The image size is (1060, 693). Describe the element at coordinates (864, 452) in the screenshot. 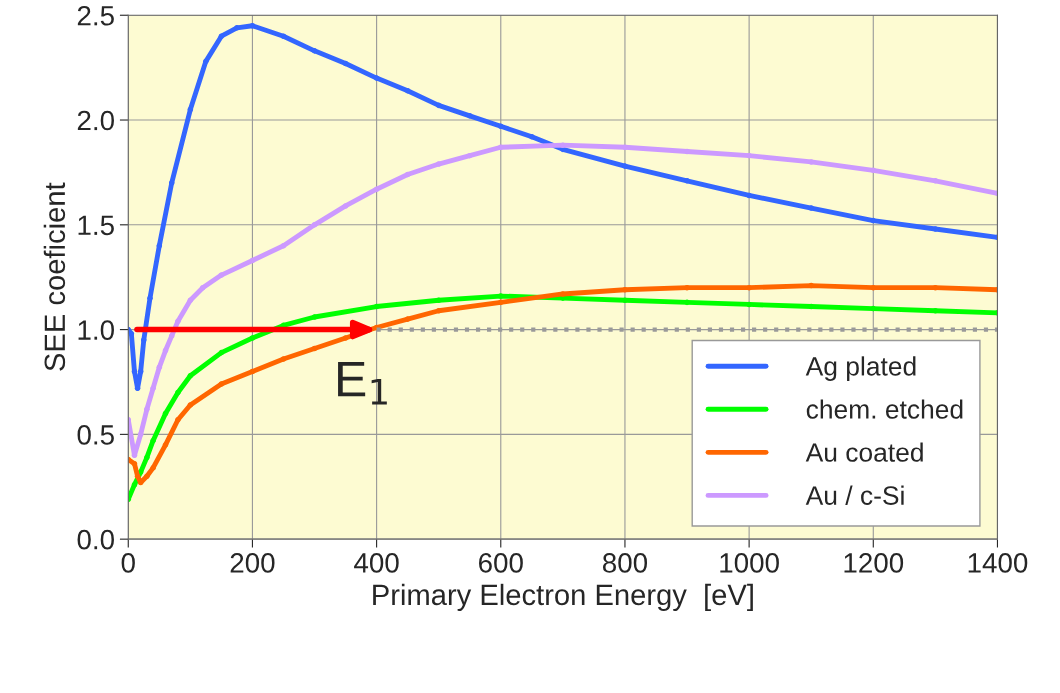

I see `legend-label: Au coated` at that location.